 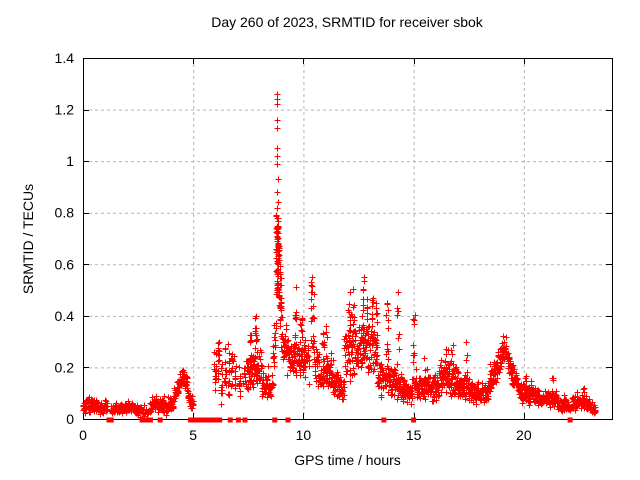 What do you see at coordinates (65, 316) in the screenshot?
I see `y-tick-label: 0.4` at bounding box center [65, 316].